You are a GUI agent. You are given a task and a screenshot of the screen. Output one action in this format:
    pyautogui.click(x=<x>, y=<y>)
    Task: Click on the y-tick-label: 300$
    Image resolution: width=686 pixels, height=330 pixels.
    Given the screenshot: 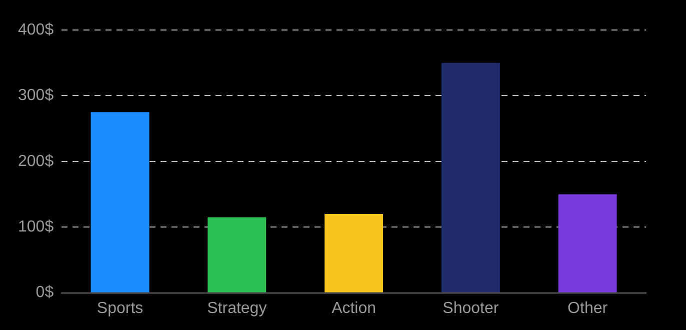 What is the action you would take?
    pyautogui.click(x=36, y=95)
    